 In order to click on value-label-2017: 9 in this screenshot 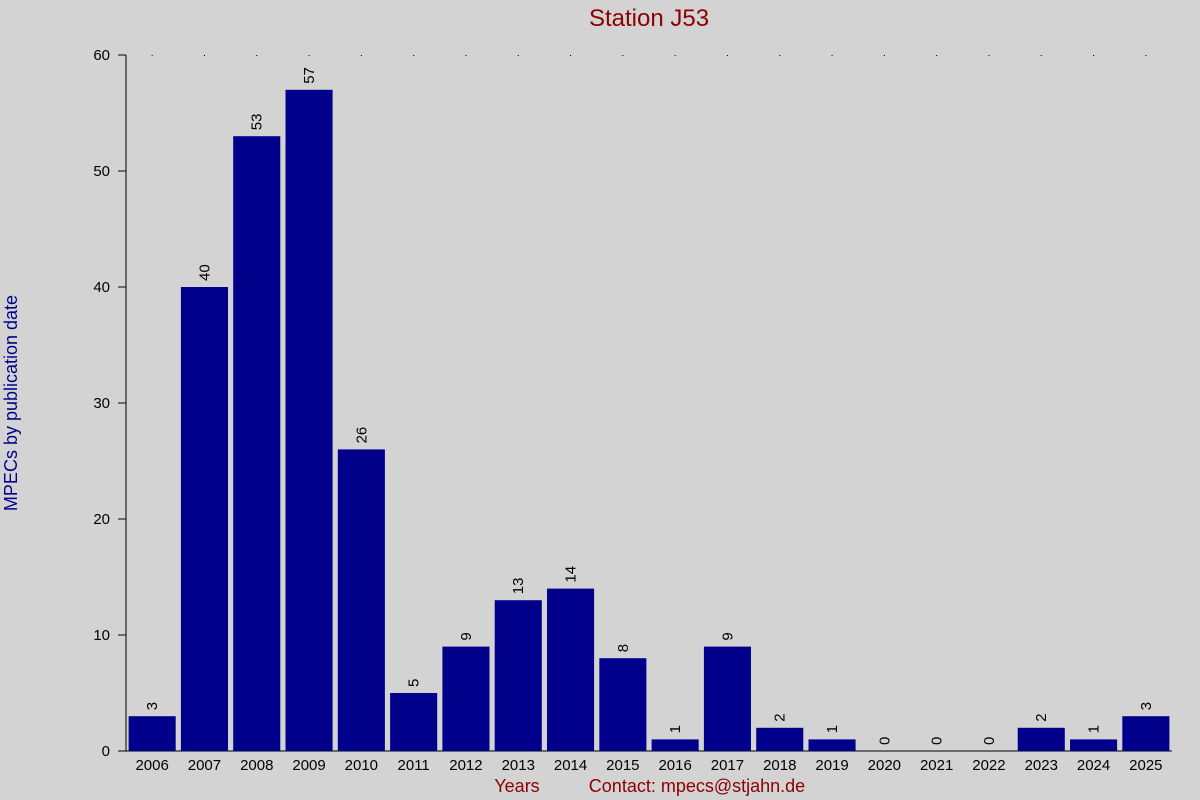, I will do `click(727, 636)`.